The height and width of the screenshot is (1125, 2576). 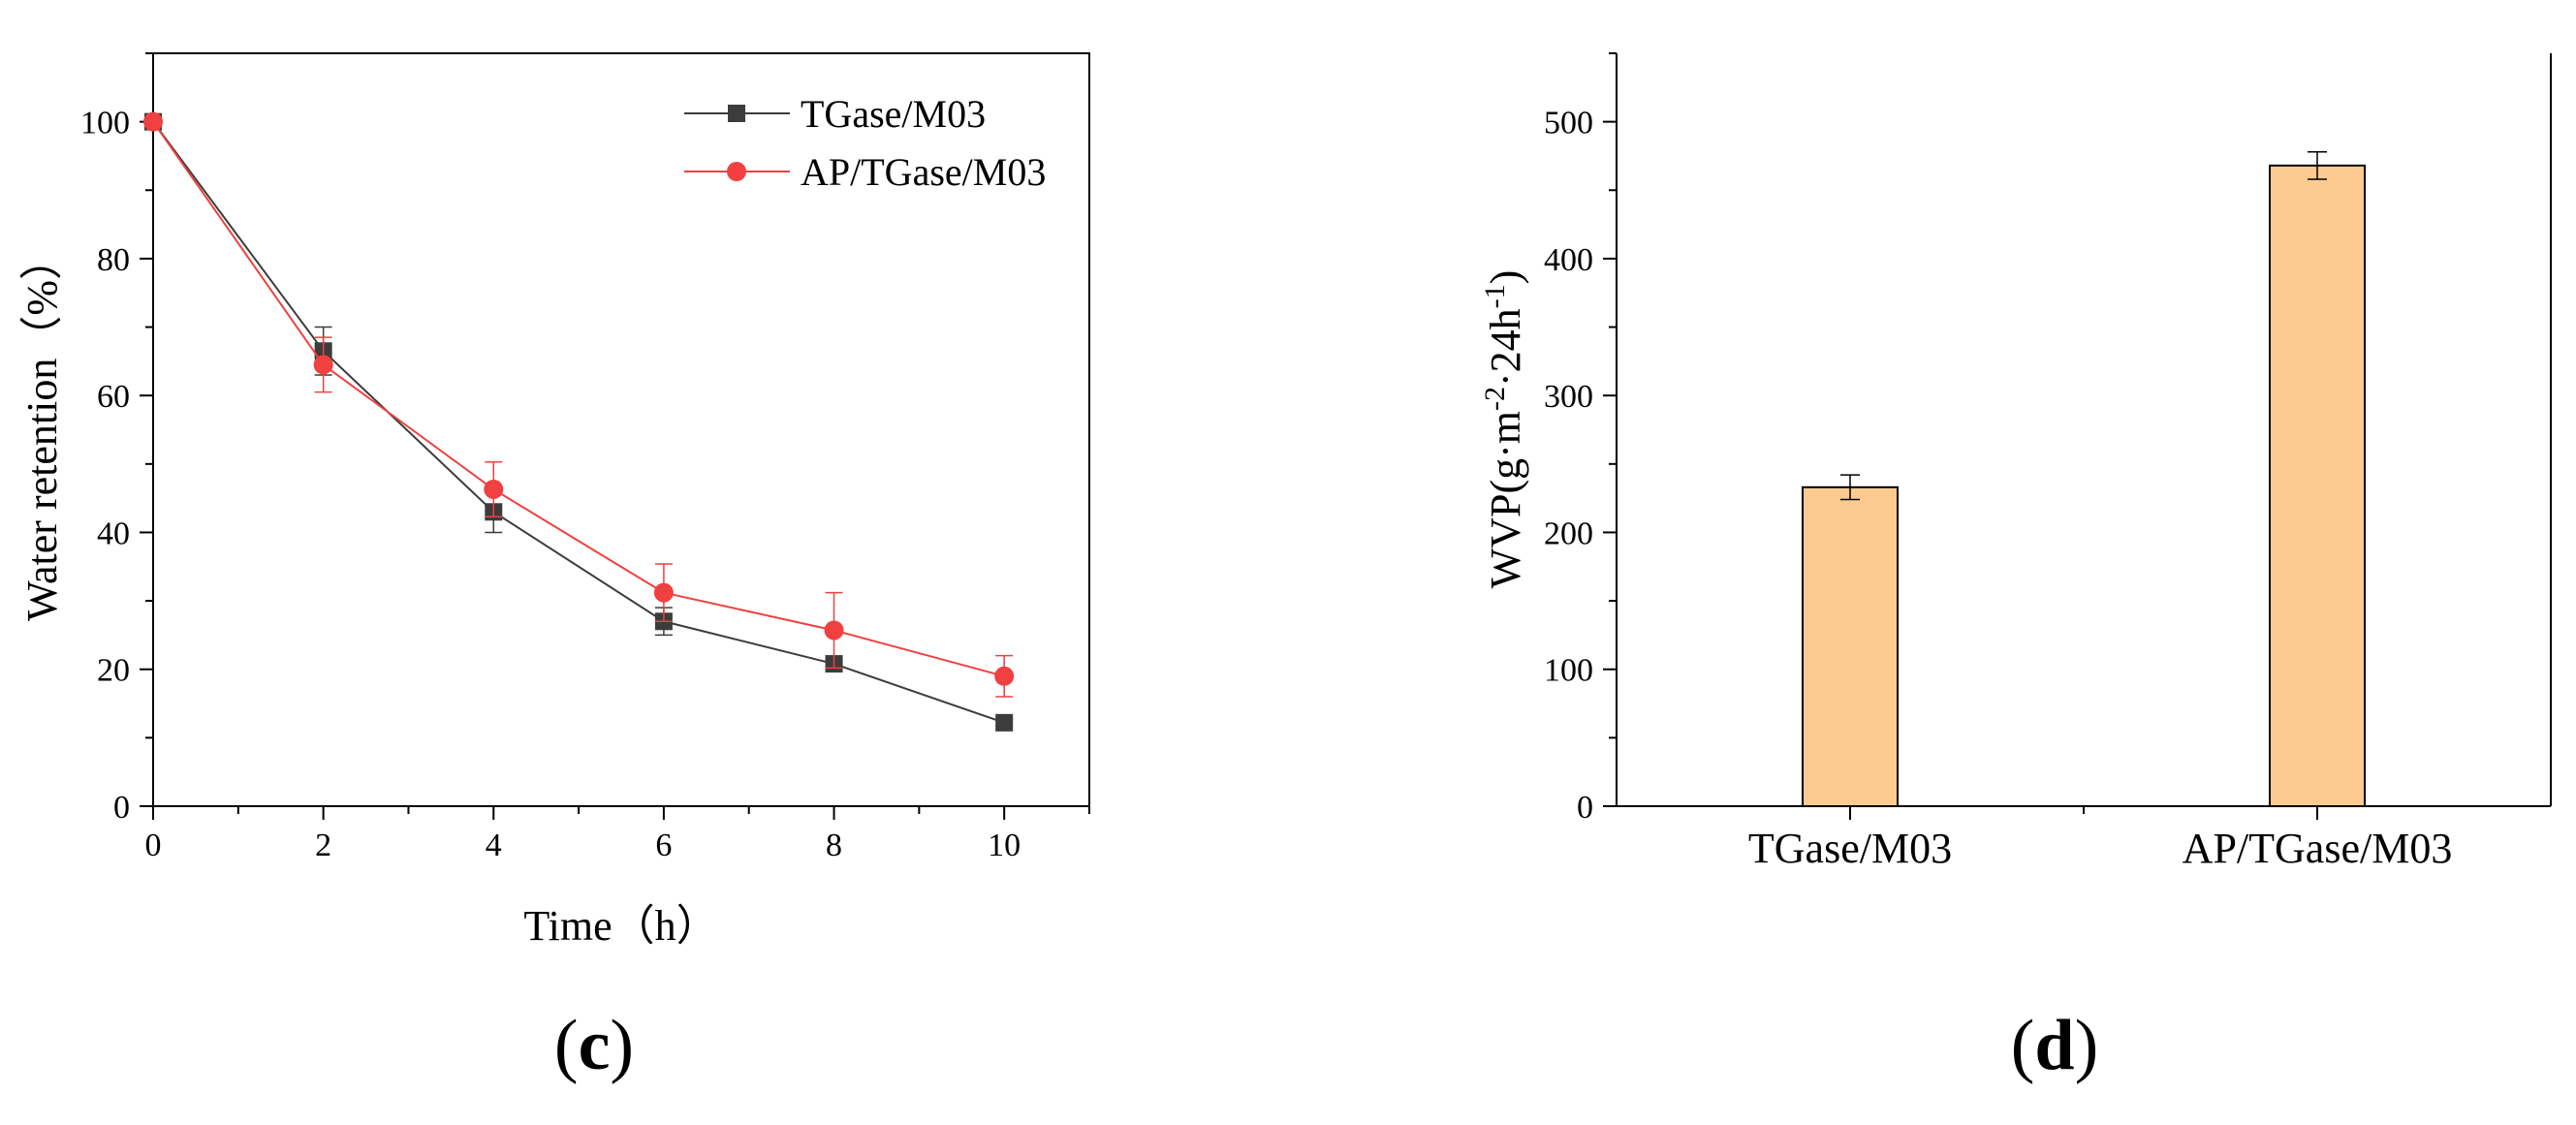 I want to click on bar-ap-tgase-m03, so click(x=2317, y=486).